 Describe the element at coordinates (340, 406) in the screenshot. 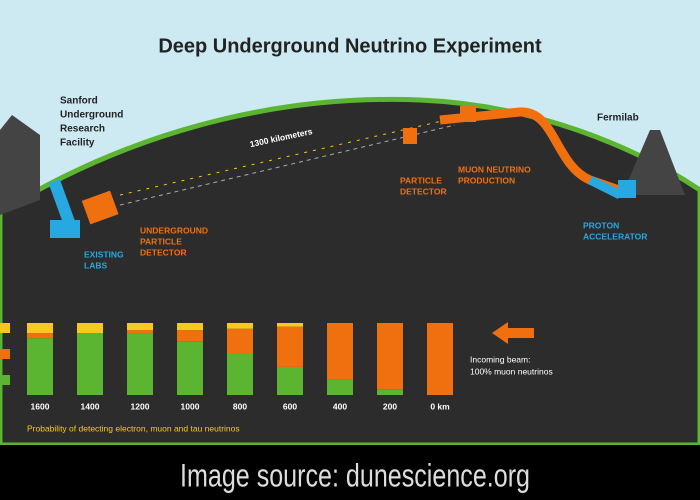

I see `x-tick-label: 400` at that location.